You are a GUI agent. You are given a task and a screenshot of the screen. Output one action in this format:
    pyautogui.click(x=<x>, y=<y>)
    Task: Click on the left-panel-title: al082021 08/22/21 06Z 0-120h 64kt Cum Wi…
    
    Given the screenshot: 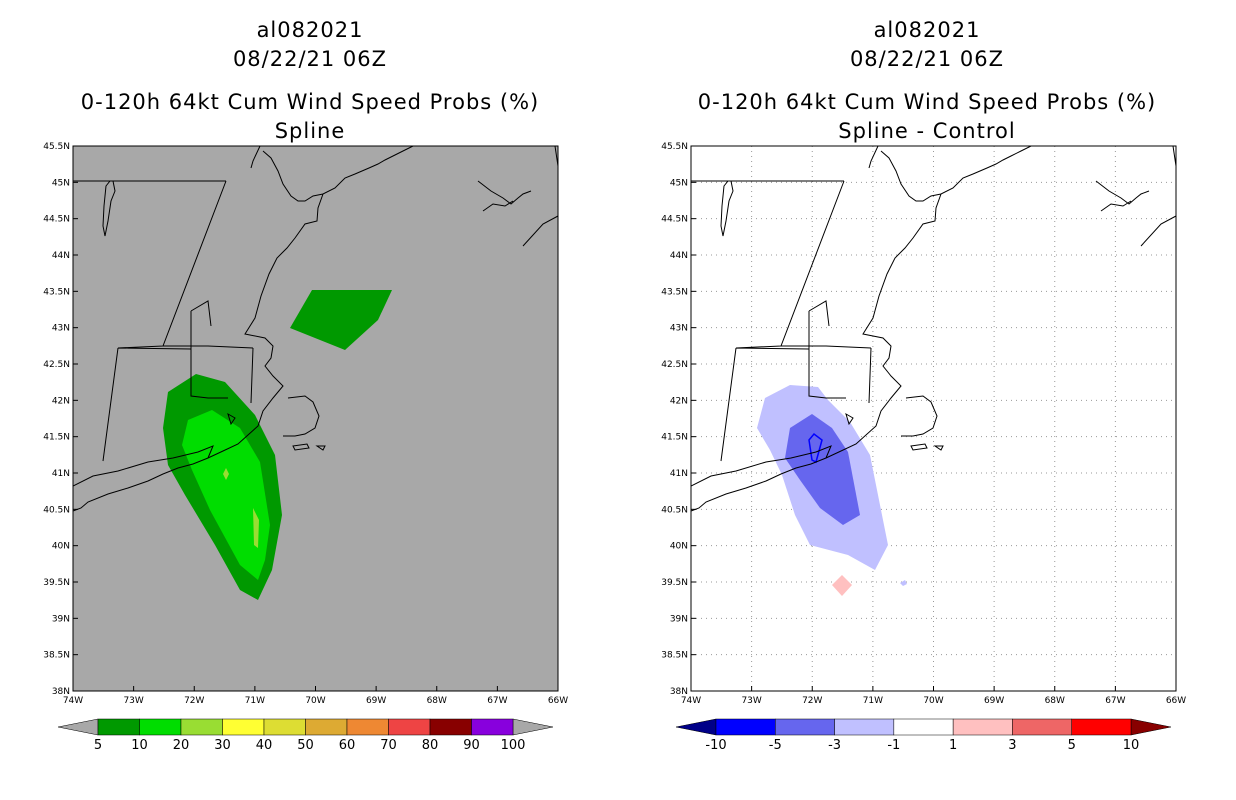 What is the action you would take?
    pyautogui.click(x=310, y=81)
    